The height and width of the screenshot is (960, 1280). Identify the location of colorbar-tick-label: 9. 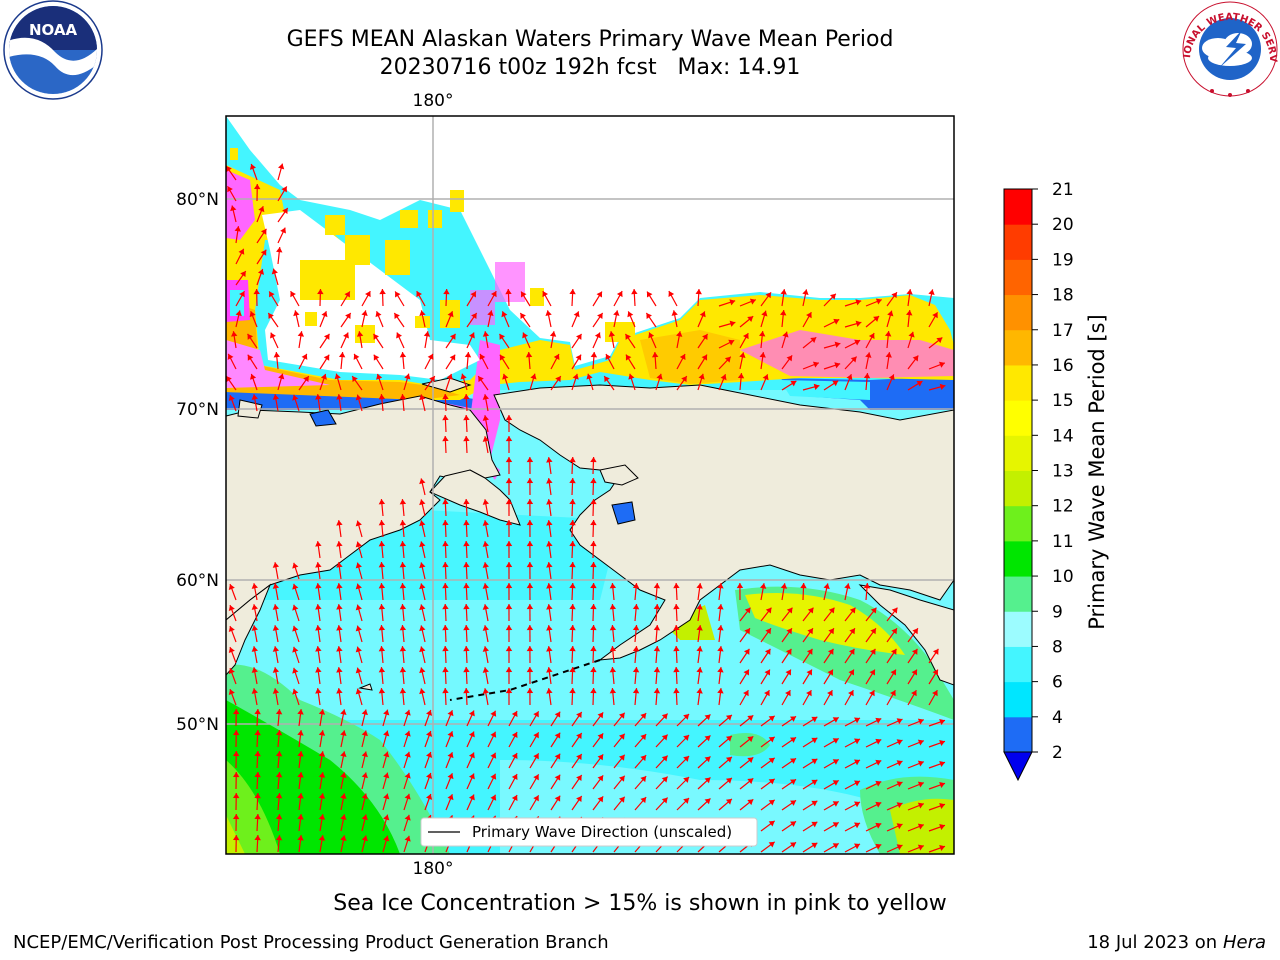
(1057, 612).